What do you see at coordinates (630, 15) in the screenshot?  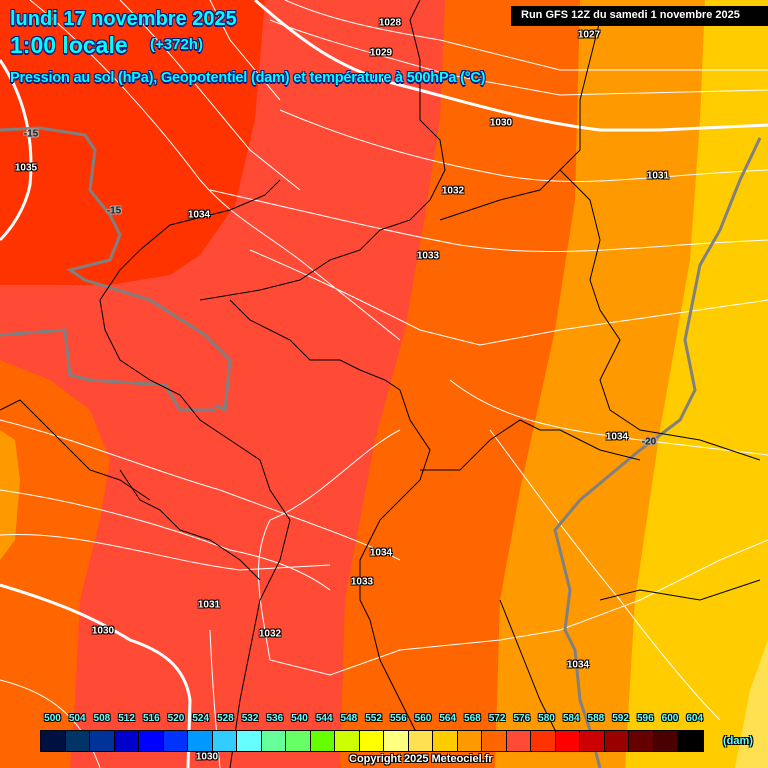 I see `run-info-text: Run GFS 12Z du samedi 1 novembre 2025` at bounding box center [630, 15].